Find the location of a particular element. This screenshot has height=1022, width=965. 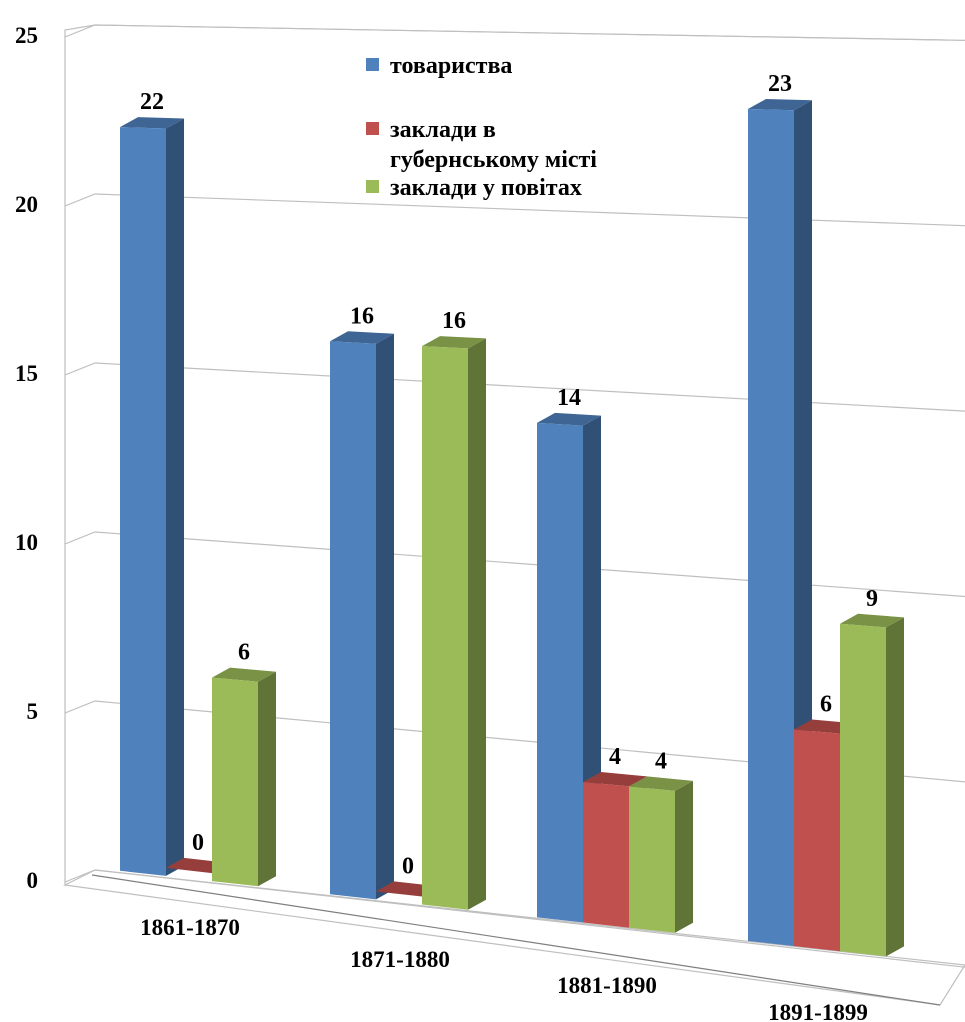

y-axis-ticks: 0 5 10 15 20 25 is located at coordinates (26, 458).